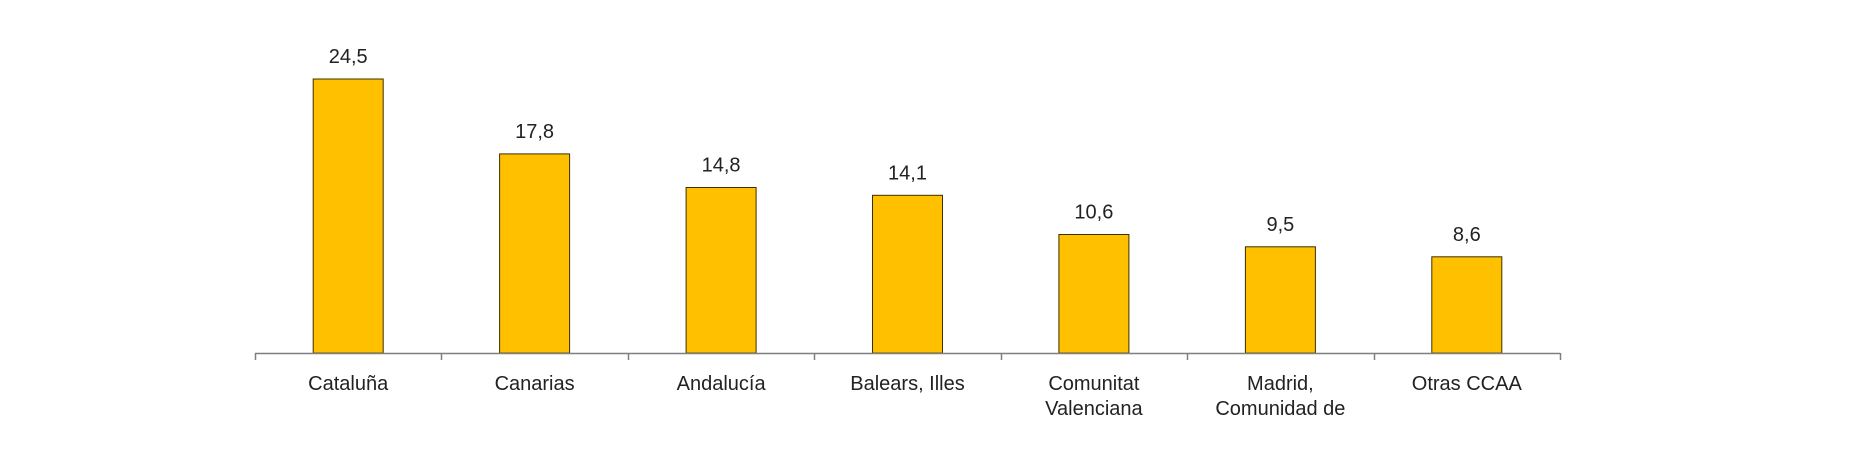  What do you see at coordinates (1094, 384) in the screenshot?
I see `x-tick-label: Comunitat` at bounding box center [1094, 384].